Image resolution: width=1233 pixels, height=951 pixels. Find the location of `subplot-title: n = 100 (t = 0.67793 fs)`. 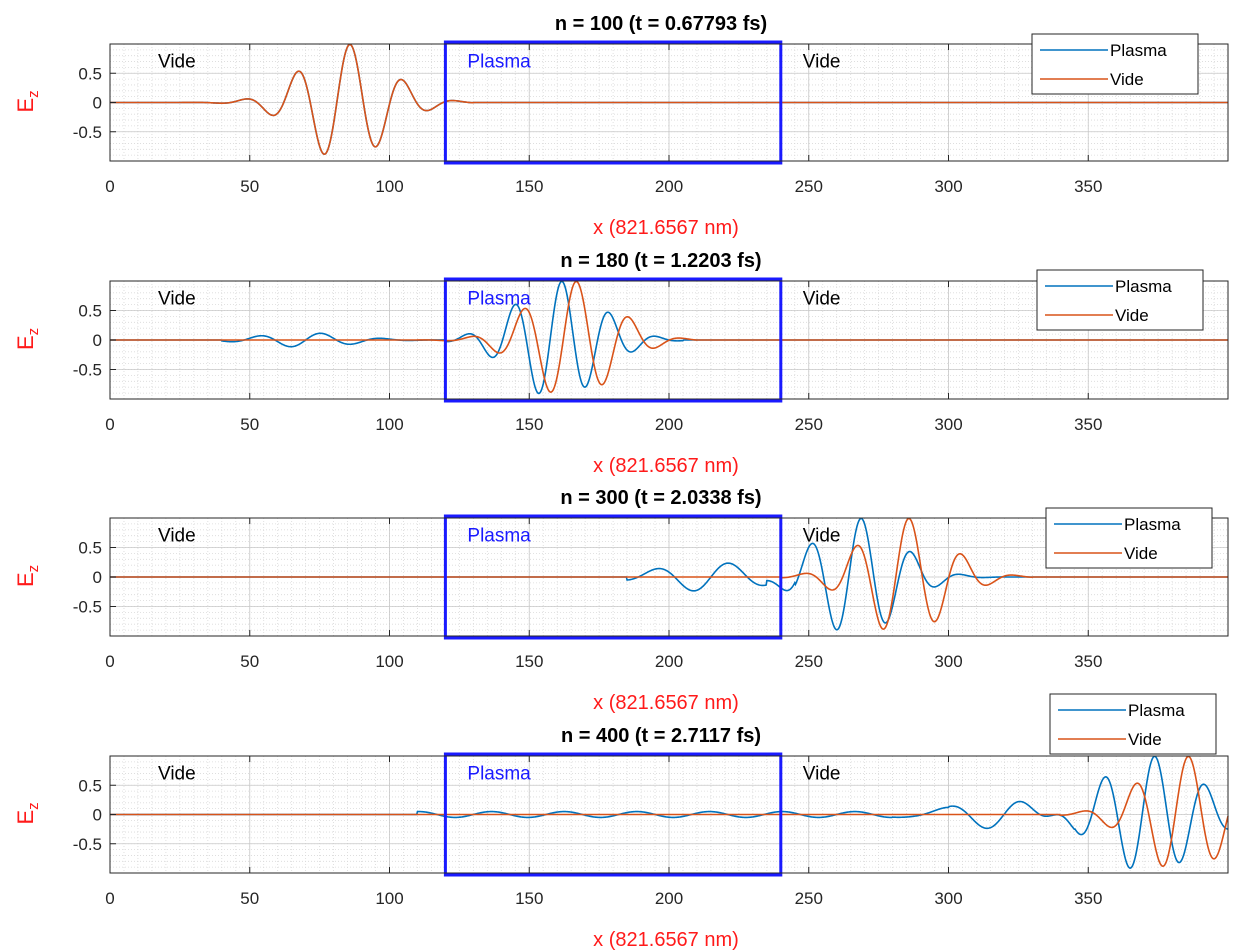

subplot-title: n = 100 (t = 0.67793 fs) is located at coordinates (661, 24).